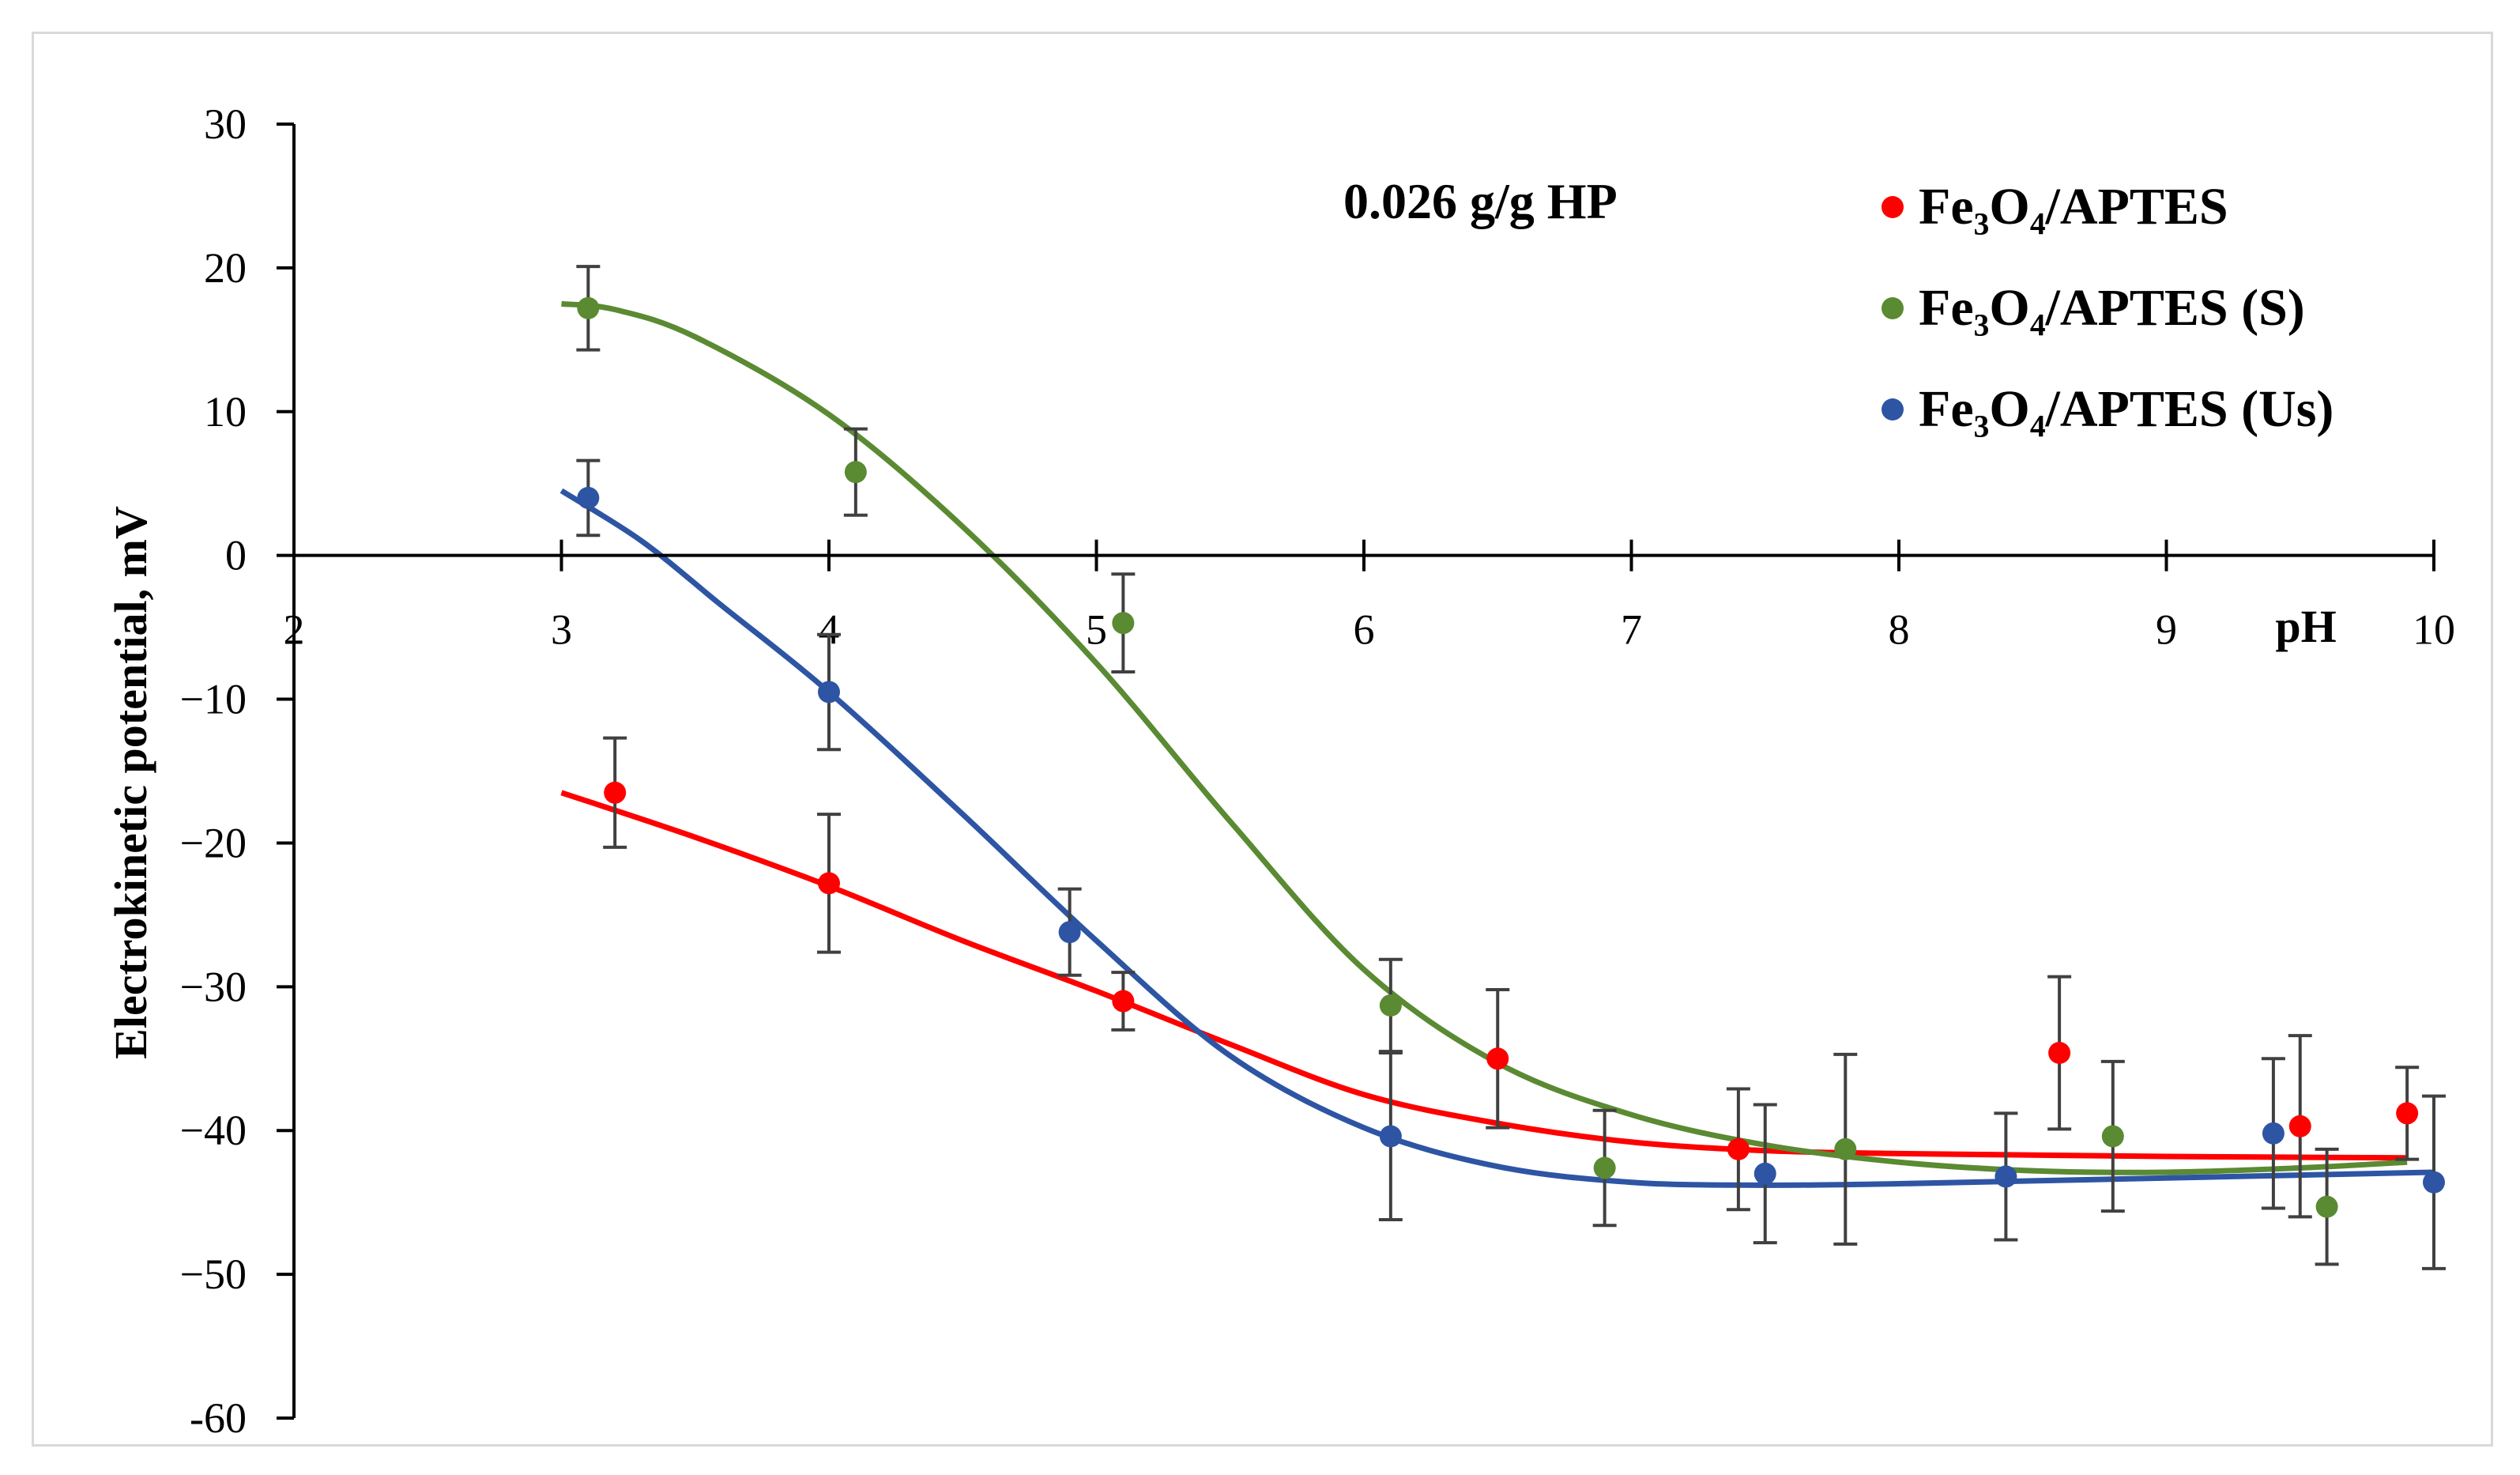 This screenshot has height=1475, width=2520. What do you see at coordinates (213, 842) in the screenshot?
I see `y-tick-label: −20` at bounding box center [213, 842].